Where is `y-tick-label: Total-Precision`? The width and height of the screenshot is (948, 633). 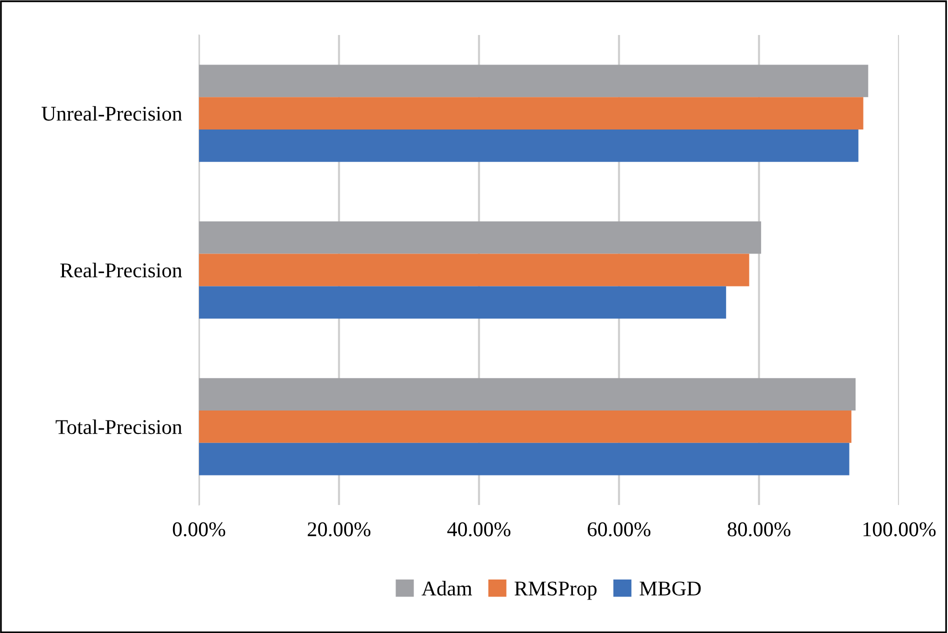 y-tick-label: Total-Precision is located at coordinates (119, 426).